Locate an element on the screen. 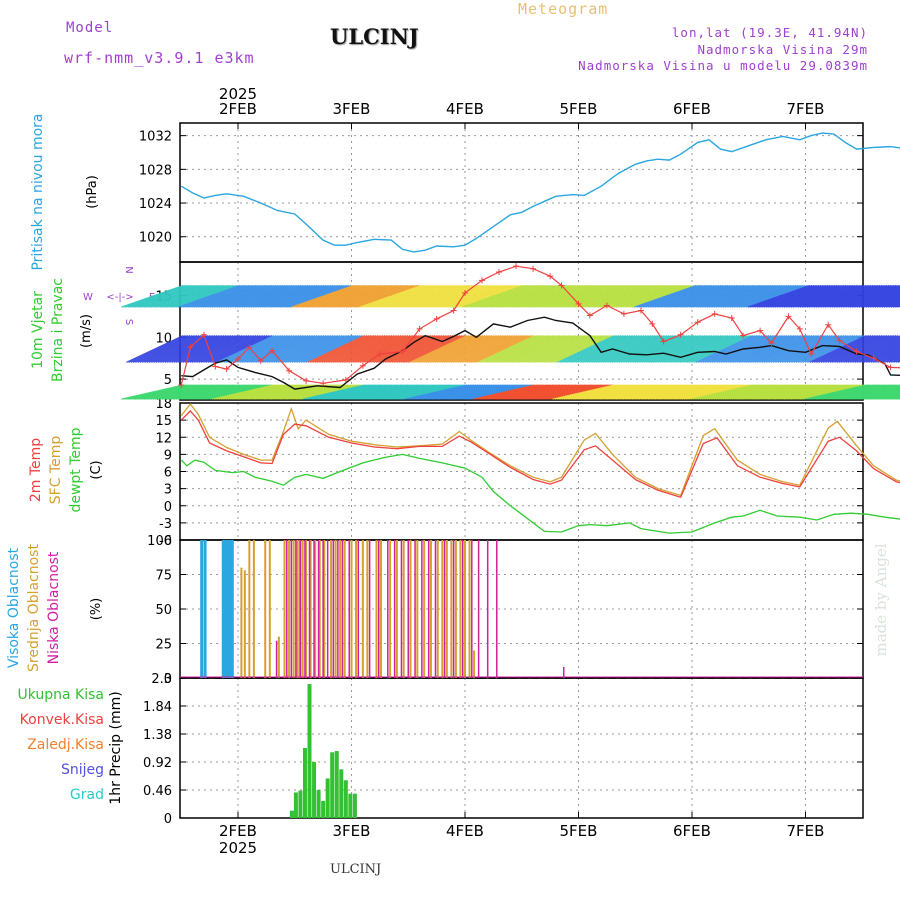  model-altitude: Nadmorska Visina u modelu 29.0839m is located at coordinates (723, 65).